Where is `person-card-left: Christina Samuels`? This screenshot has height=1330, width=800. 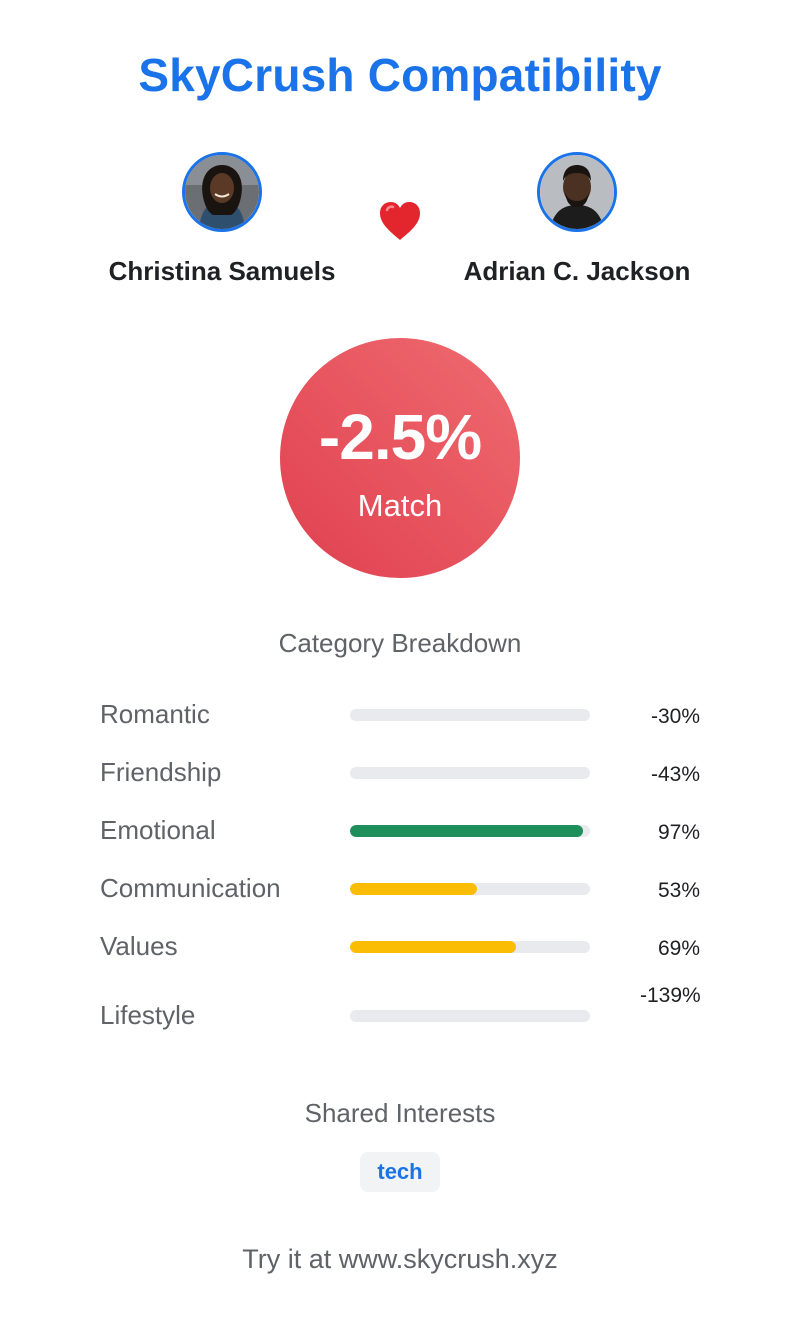
person-card-left: Christina Samuels is located at coordinates (222, 219).